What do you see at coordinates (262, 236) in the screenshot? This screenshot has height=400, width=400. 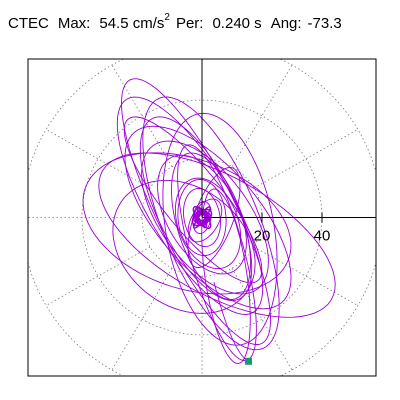 I see `x-tick-label-20: 20` at bounding box center [262, 236].